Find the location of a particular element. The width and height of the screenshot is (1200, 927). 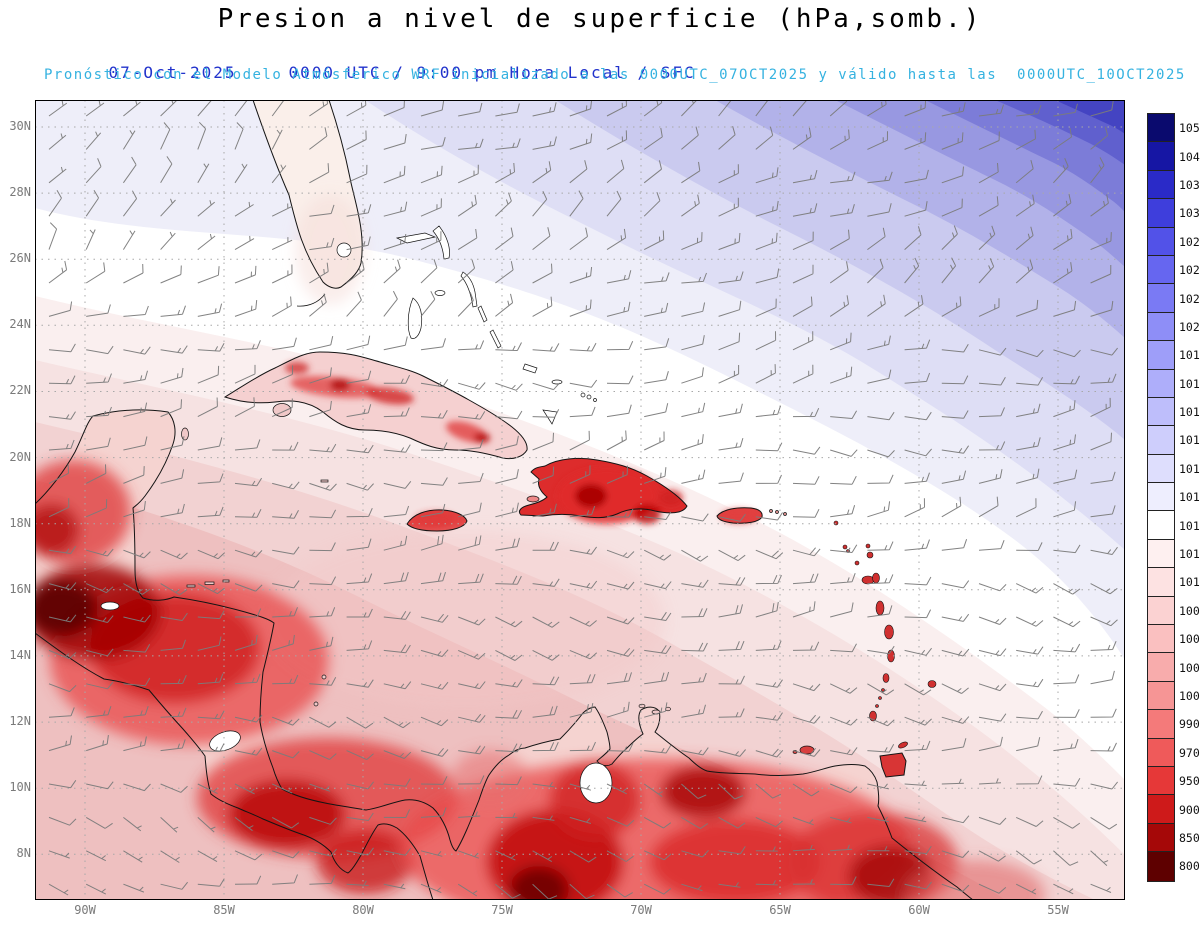

colorbar-row: 900 is located at coordinates (1174, 809).